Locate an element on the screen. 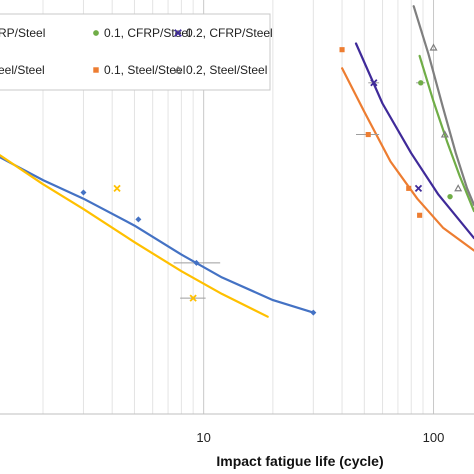 Image resolution: width=474 pixels, height=474 pixels. legend-label: RP/Steel is located at coordinates (22, 33).